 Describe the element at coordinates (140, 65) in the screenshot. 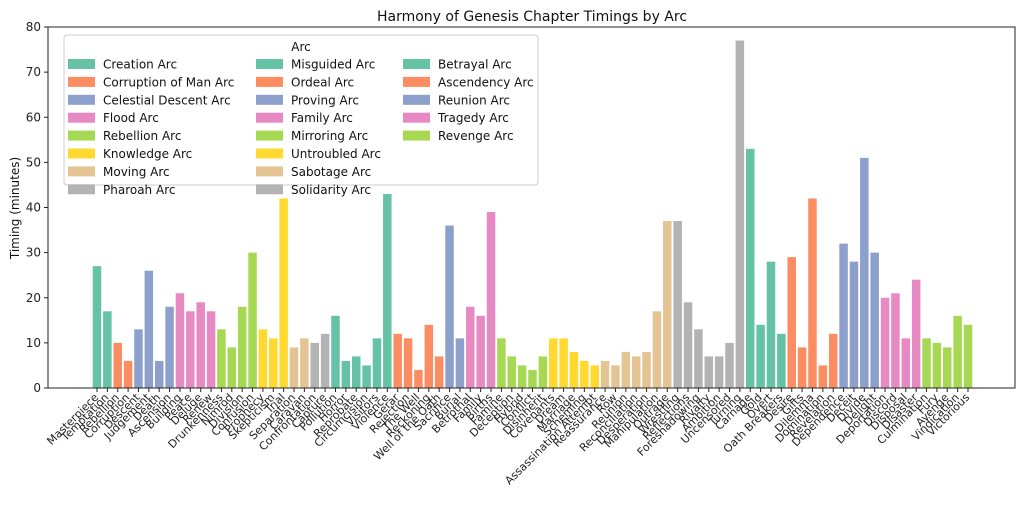

I see `legend-item-label: Creation Arc` at that location.